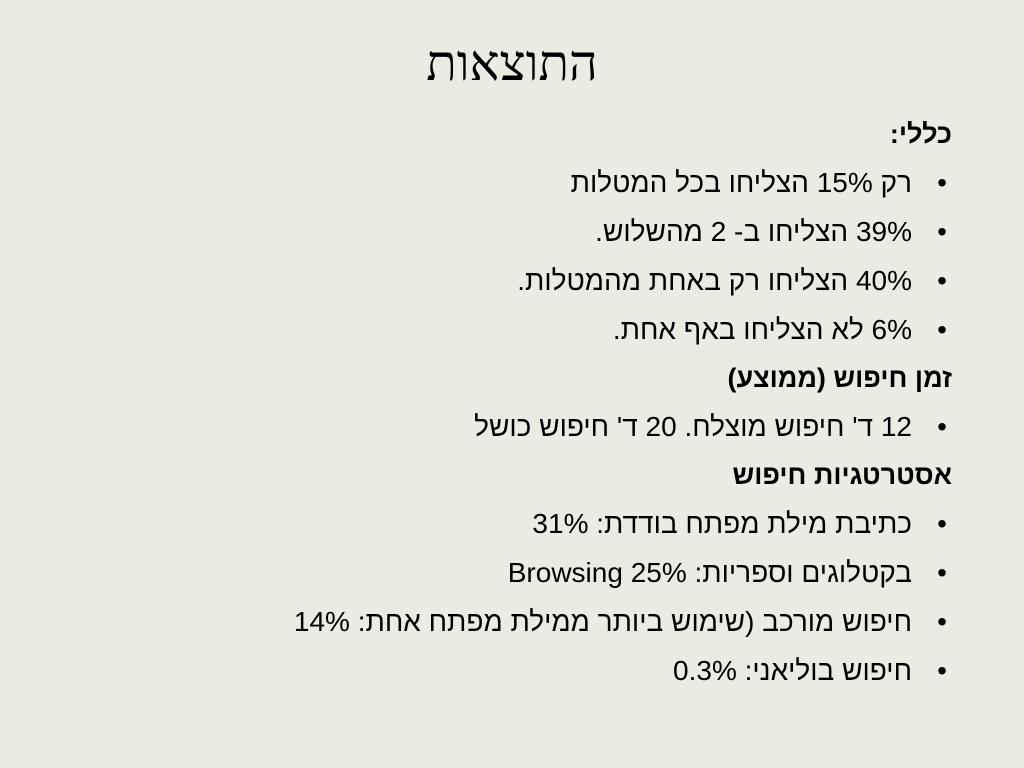 Image resolution: width=1024 pixels, height=768 pixels. What do you see at coordinates (741, 182) in the screenshot?
I see `list-item-text: רק 15% הצליחו בכל המטלות` at bounding box center [741, 182].